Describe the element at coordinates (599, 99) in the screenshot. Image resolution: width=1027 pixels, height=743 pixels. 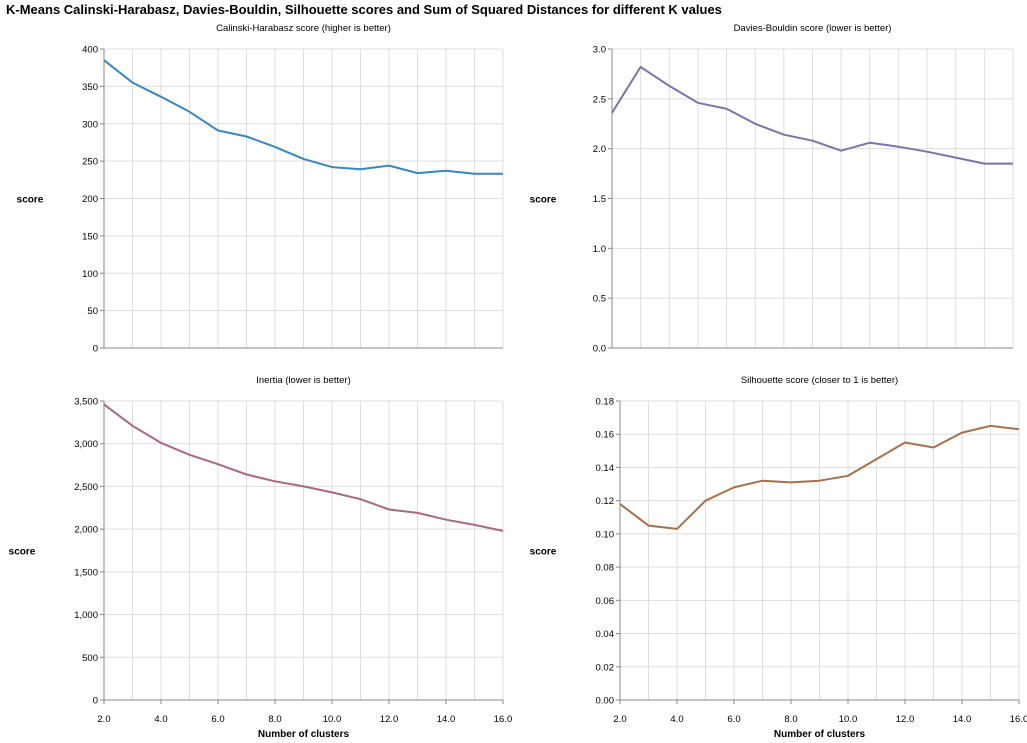
I see `y-tick-label: 2.5` at that location.